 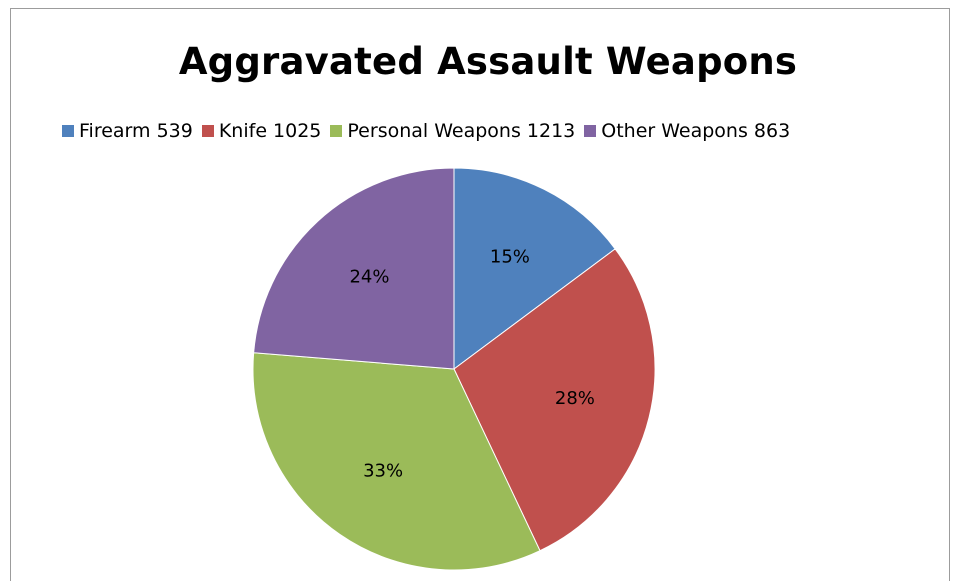 What do you see at coordinates (590, 131) in the screenshot?
I see `legend-swatch-other-weapons` at bounding box center [590, 131].